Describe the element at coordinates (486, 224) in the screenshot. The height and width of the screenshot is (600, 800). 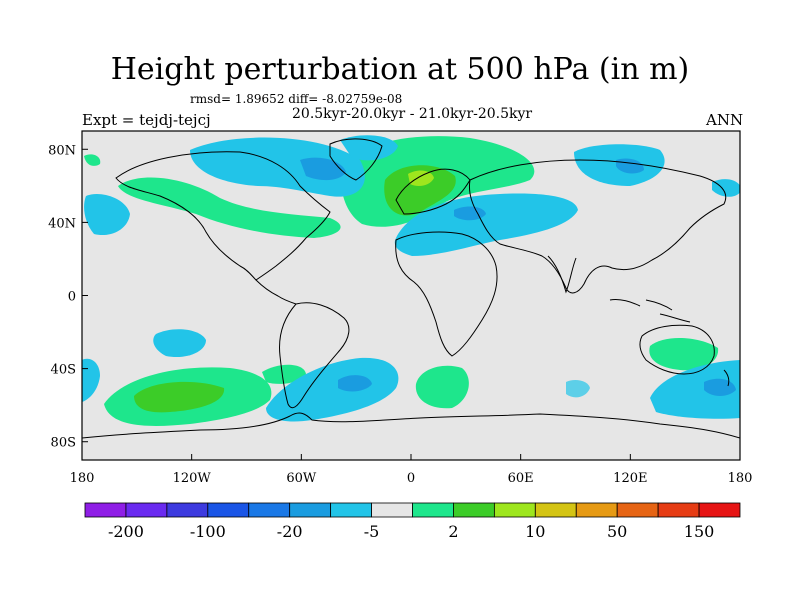
I see `contour-blue-eurasia` at that location.